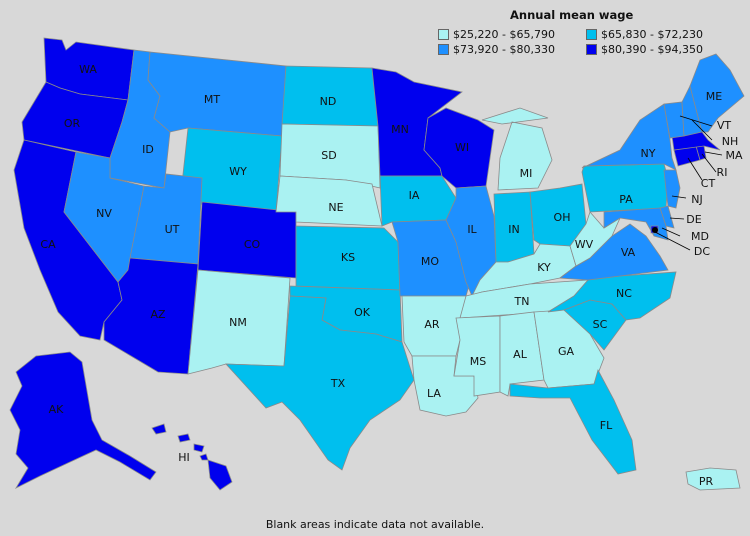 Image resolution: width=750 pixels, height=536 pixels. What do you see at coordinates (48, 244) in the screenshot?
I see `svg-text: CA` at bounding box center [48, 244].